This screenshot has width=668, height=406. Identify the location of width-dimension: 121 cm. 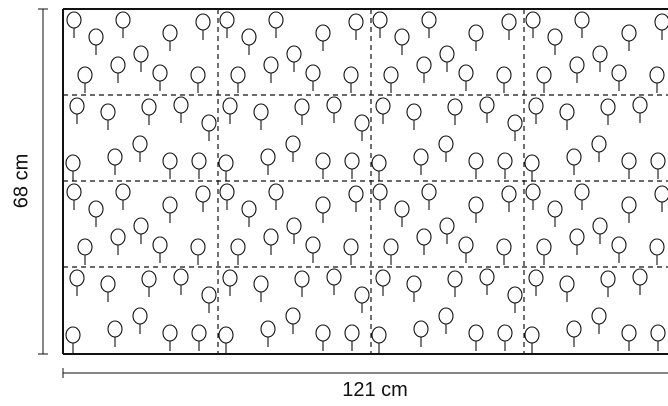
(365, 384).